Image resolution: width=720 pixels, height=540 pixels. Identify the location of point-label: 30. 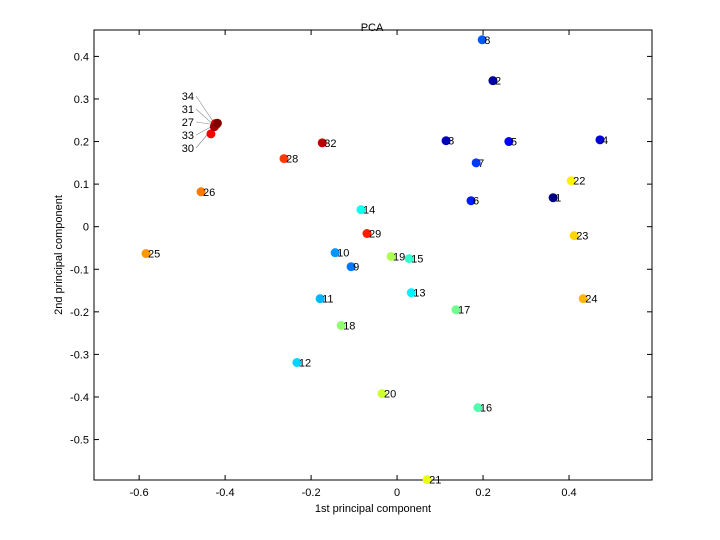
(188, 149).